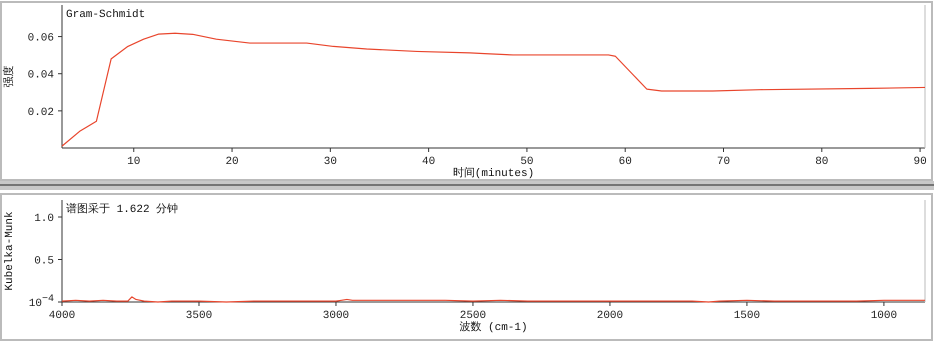 The height and width of the screenshot is (348, 934). I want to click on y-tick-label: 0.06, so click(41, 38).